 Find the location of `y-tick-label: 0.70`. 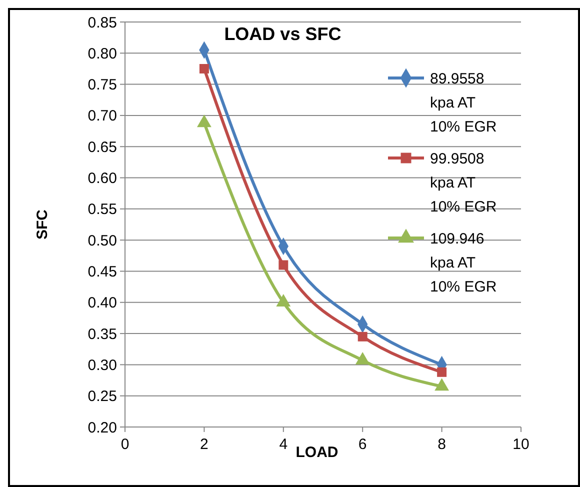

y-tick-label: 0.70 is located at coordinates (102, 116).